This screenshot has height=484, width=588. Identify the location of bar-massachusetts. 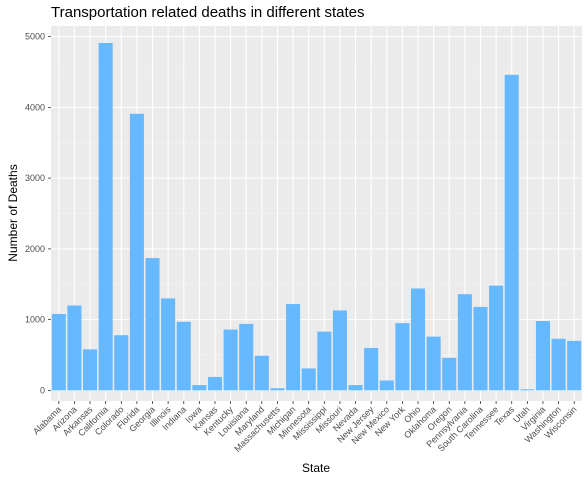
(277, 389).